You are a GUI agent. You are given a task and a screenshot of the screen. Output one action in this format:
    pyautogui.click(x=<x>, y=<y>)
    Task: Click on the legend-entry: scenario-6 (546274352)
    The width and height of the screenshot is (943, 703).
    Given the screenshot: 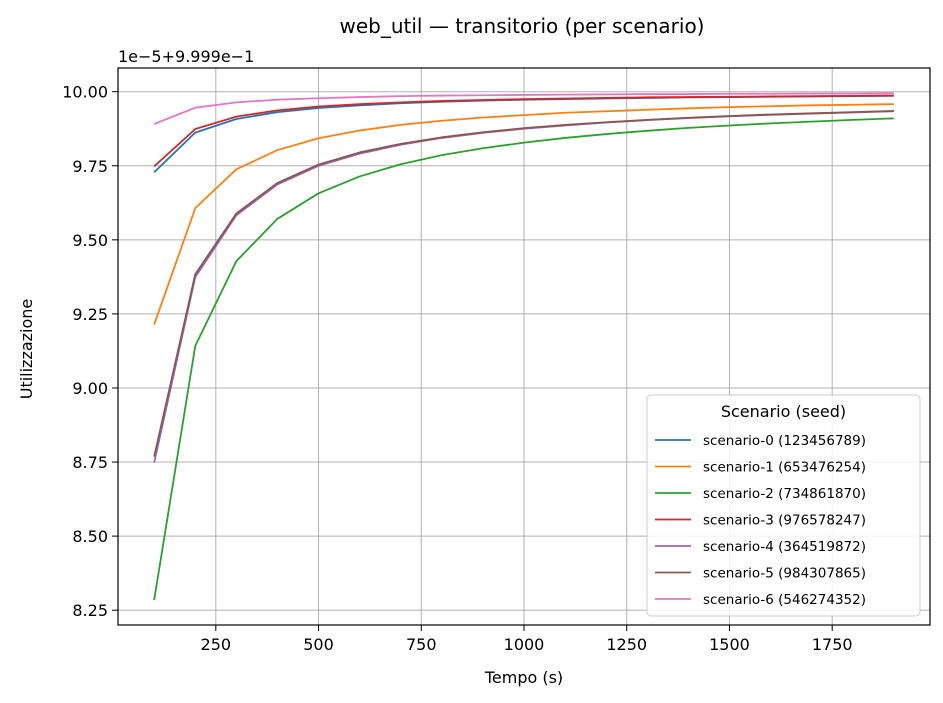 What is the action you would take?
    pyautogui.click(x=784, y=600)
    